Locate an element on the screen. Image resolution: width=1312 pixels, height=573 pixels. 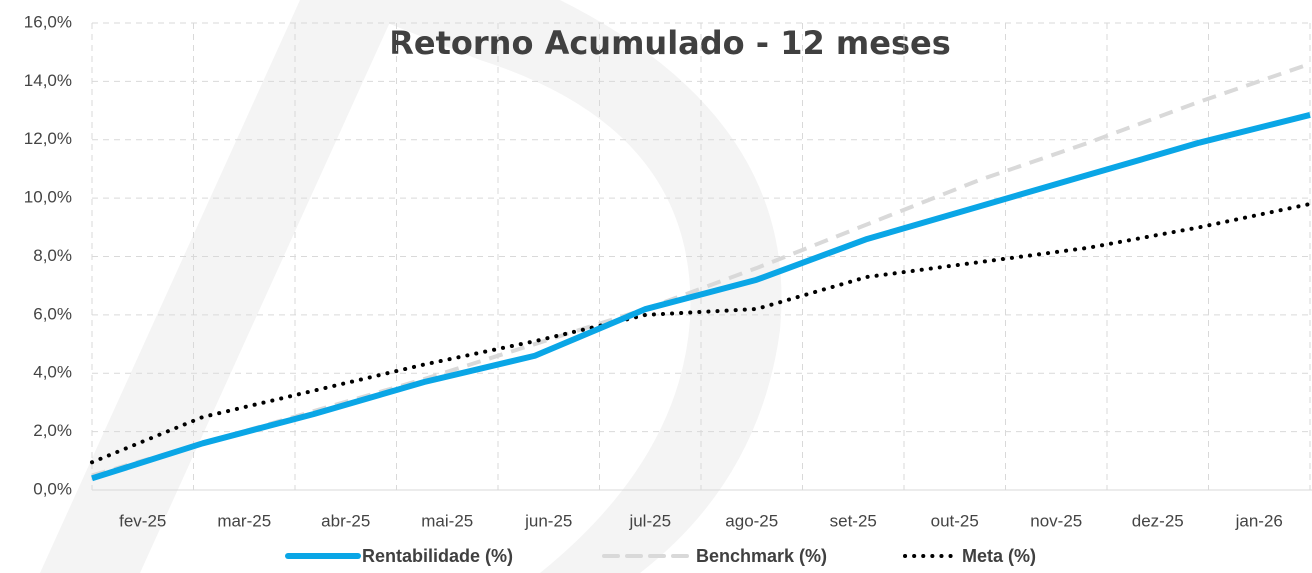
x-tick-label: set-25 is located at coordinates (853, 520).